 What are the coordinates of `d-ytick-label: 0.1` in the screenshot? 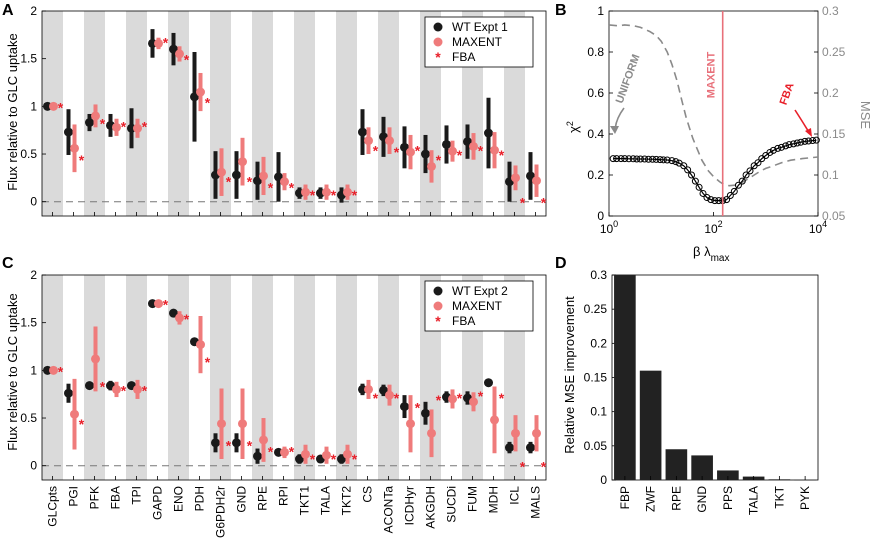 It's located at (598, 412).